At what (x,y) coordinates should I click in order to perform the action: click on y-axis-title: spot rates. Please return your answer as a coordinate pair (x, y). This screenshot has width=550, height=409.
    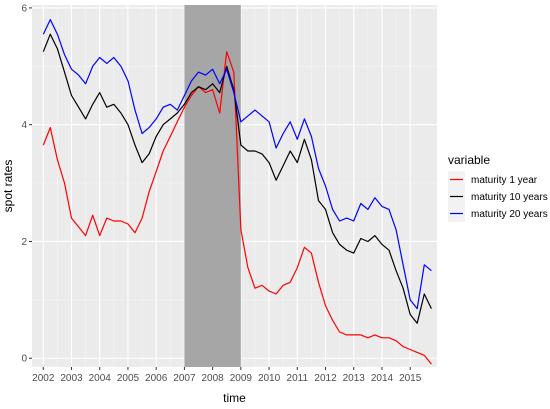
    Looking at the image, I should click on (8, 186).